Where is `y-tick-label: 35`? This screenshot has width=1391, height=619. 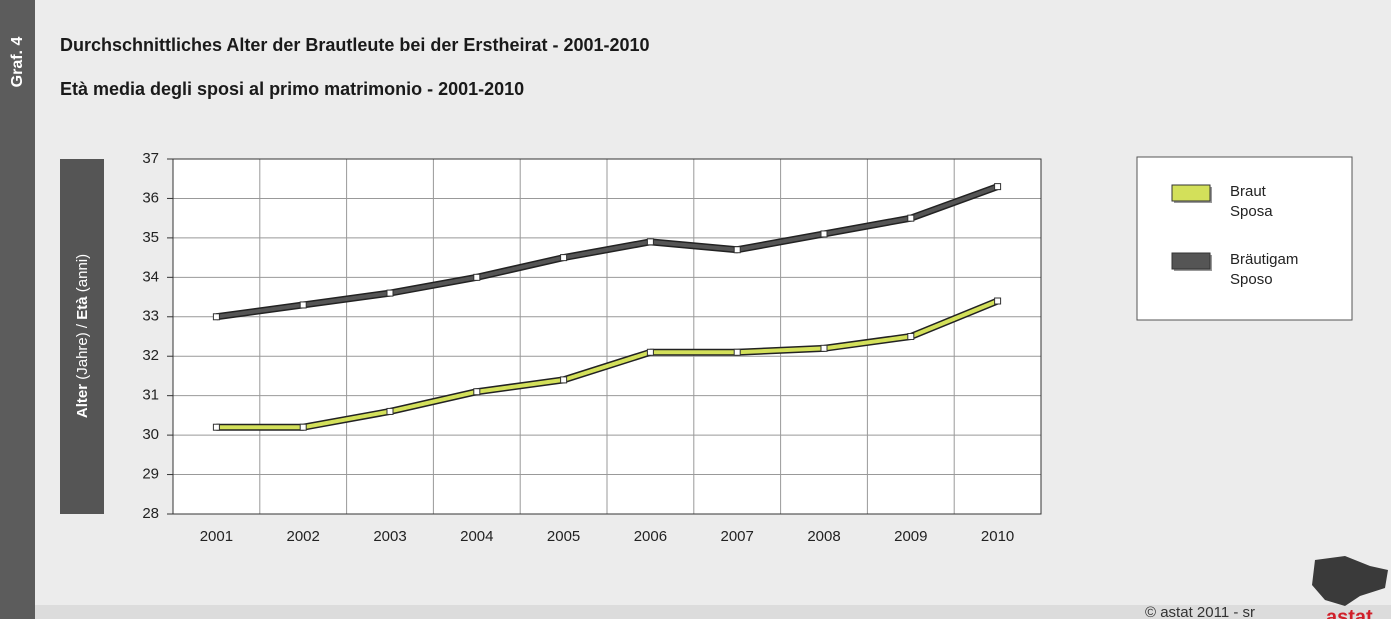
y-tick-label: 35 is located at coordinates (150, 237).